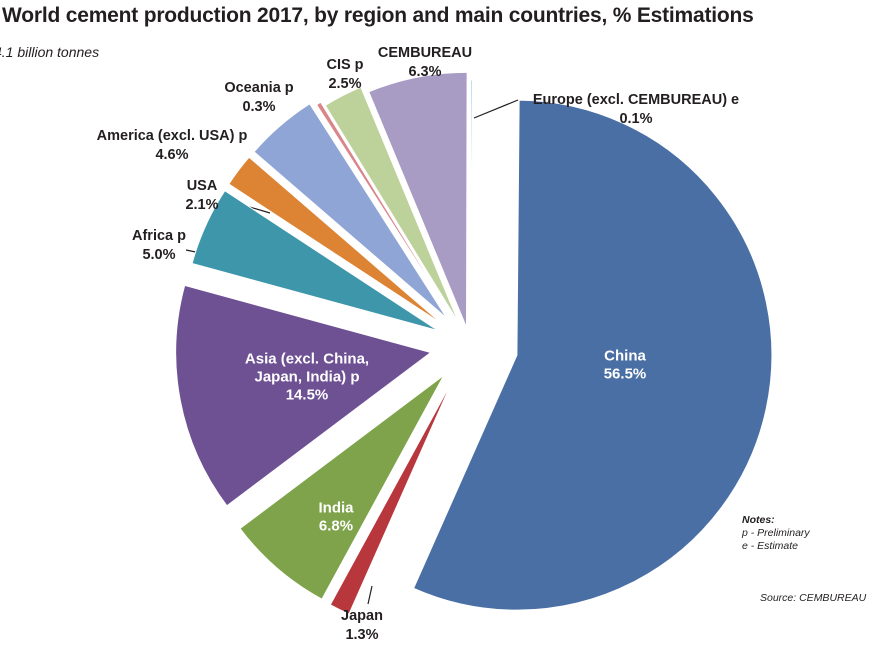 The image size is (892, 654). What do you see at coordinates (307, 358) in the screenshot?
I see `slice-label-asia-p: Asia (excl. China,` at bounding box center [307, 358].